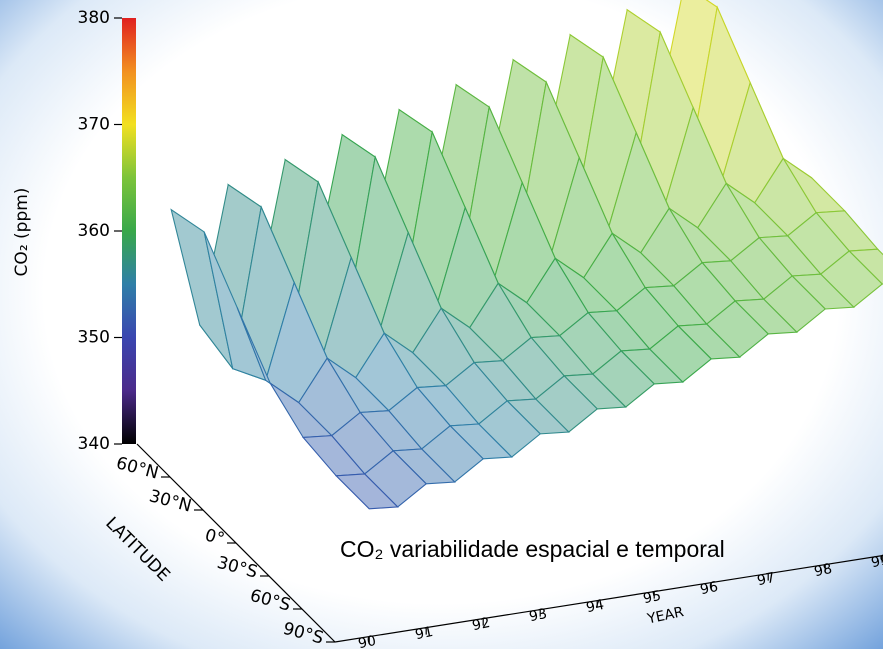 The image size is (883, 649). I want to click on latitude-tick-label: 30°S, so click(237, 568).